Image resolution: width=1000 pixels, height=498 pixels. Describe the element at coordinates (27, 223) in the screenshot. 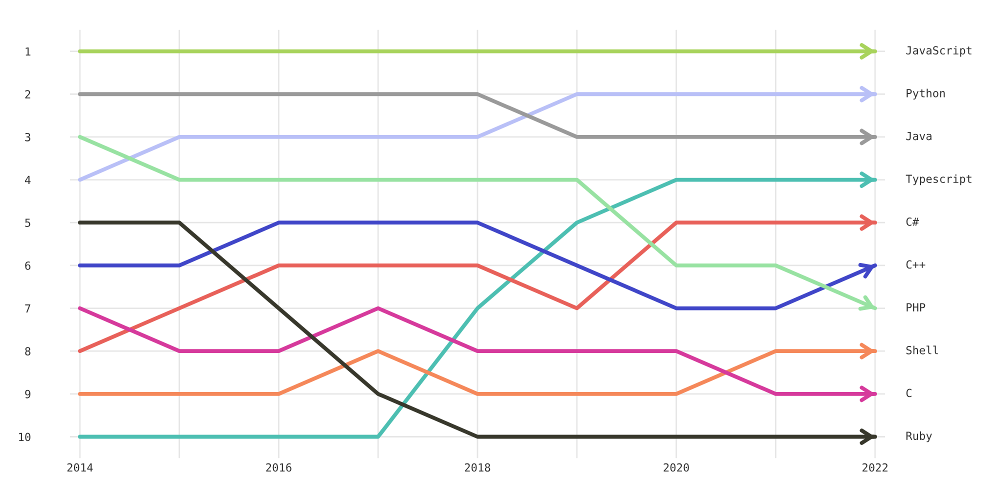

I see `y-tick-label: 5` at that location.